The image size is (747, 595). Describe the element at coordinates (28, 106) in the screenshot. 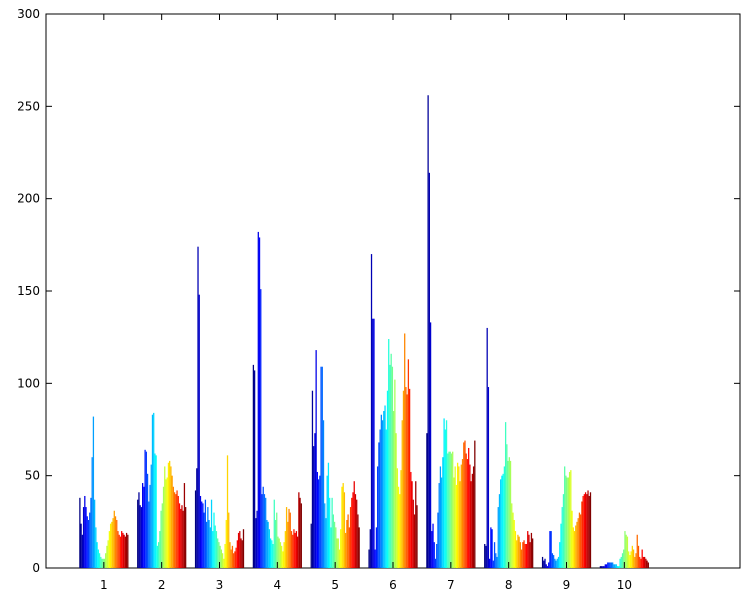

I see `ytick-label-250: 250` at that location.